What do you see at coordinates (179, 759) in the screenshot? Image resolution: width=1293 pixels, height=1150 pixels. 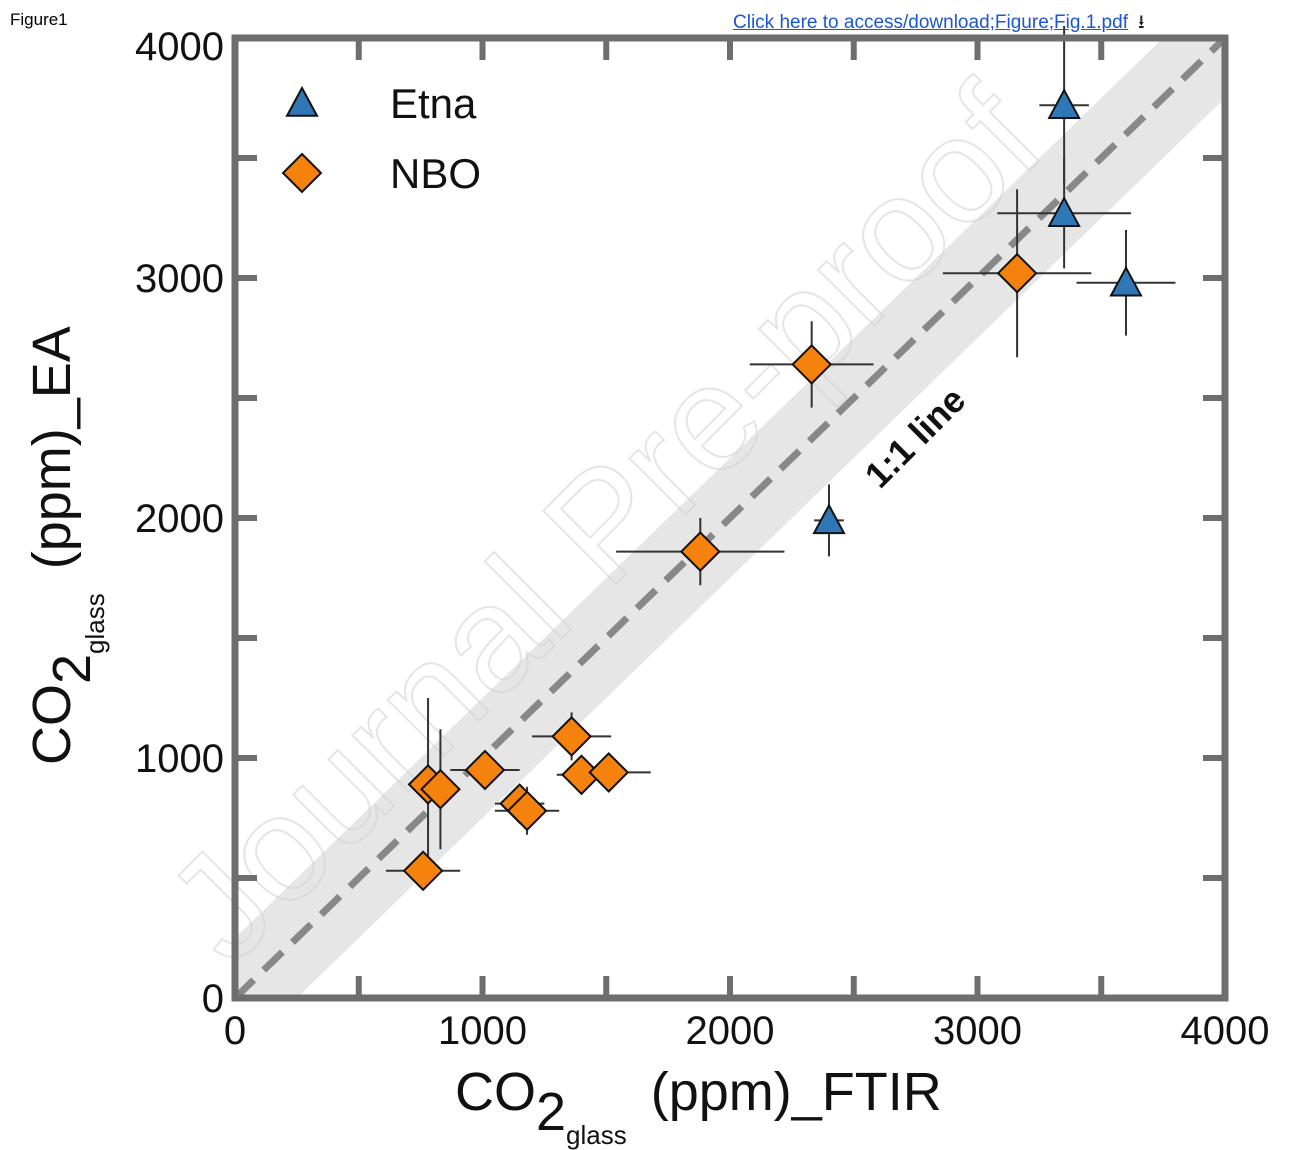 I see `y-tick-label: 1000` at bounding box center [179, 759].